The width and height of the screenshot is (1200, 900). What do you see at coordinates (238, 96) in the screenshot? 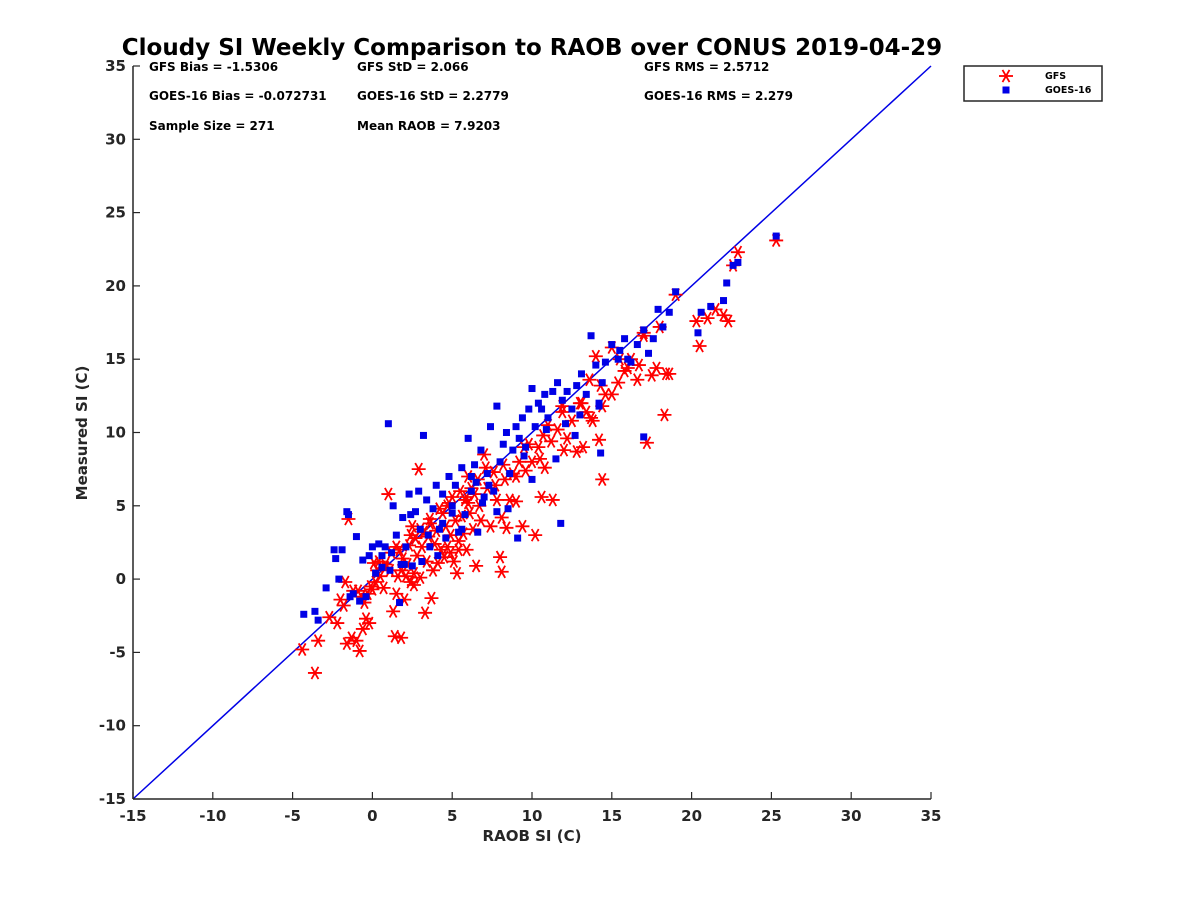
I see `stat-goes-bias: GOES-16 Bias = -0.072731` at bounding box center [238, 96].